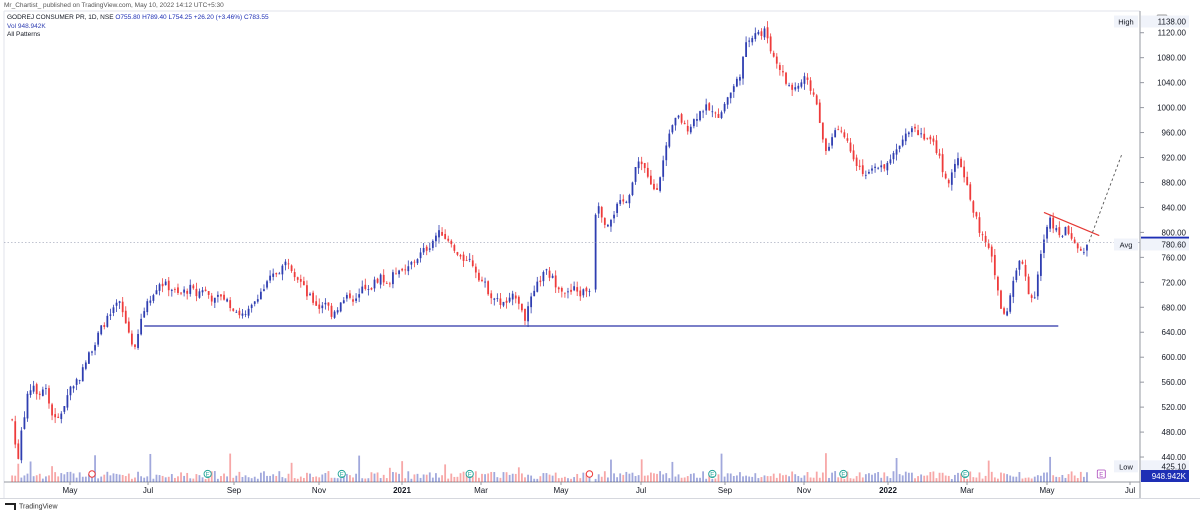 Image resolution: width=1200 pixels, height=514 pixels. I want to click on earnings-upcoming-icon, so click(1101, 474).